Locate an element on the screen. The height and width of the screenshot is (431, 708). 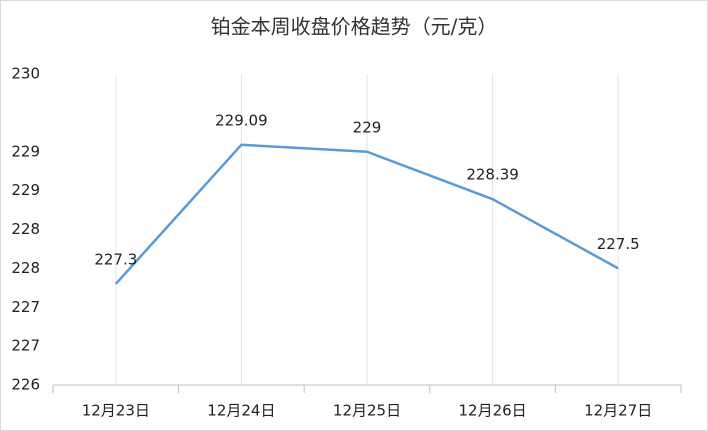
y-tick-label: 226 is located at coordinates (25, 385).